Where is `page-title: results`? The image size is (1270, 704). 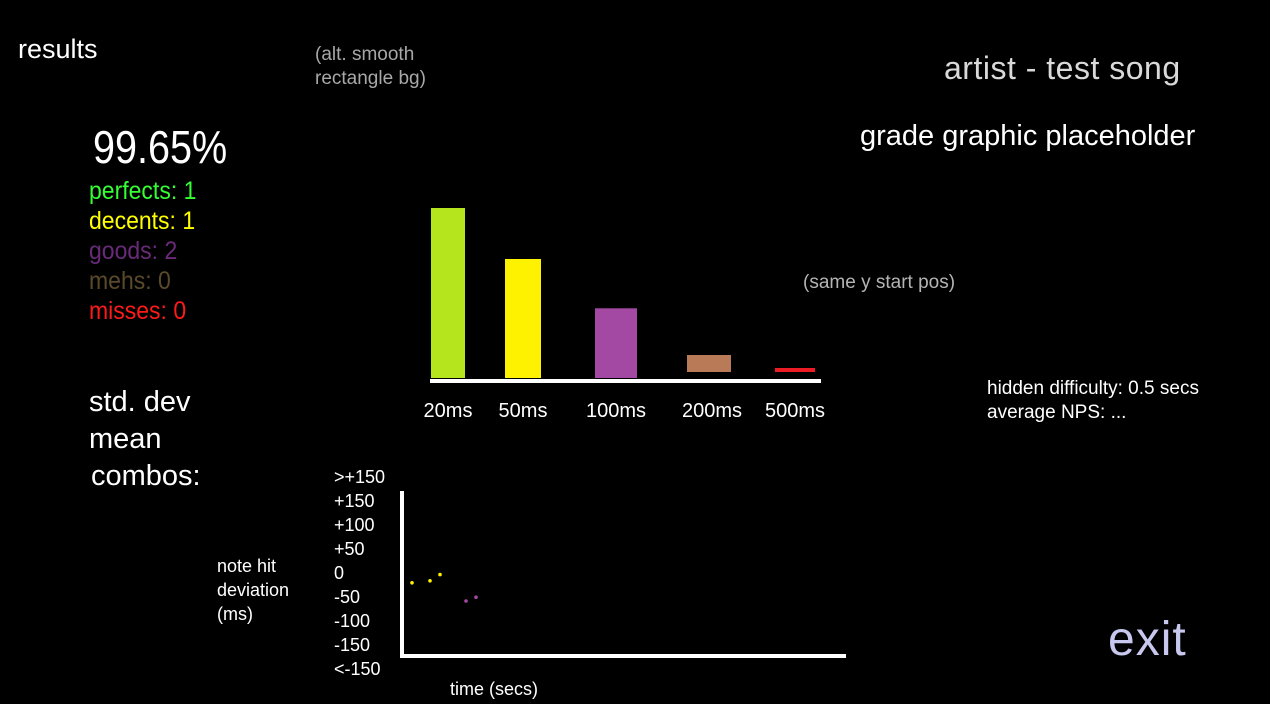
page-title: results is located at coordinates (58, 49).